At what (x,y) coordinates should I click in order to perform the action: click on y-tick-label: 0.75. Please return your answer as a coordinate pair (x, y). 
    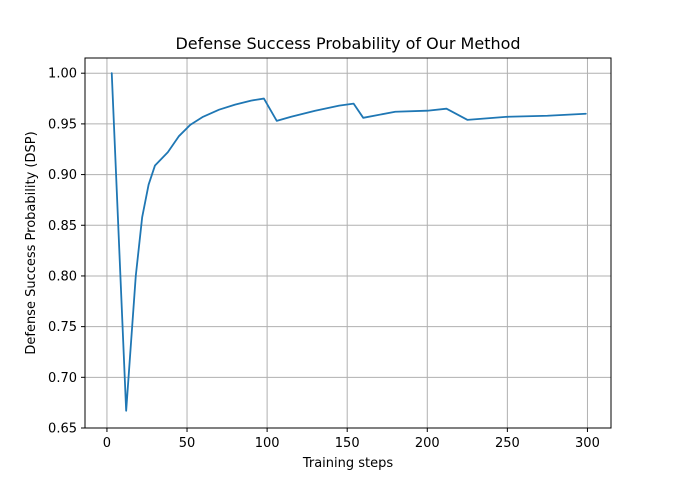
    Looking at the image, I should click on (62, 327).